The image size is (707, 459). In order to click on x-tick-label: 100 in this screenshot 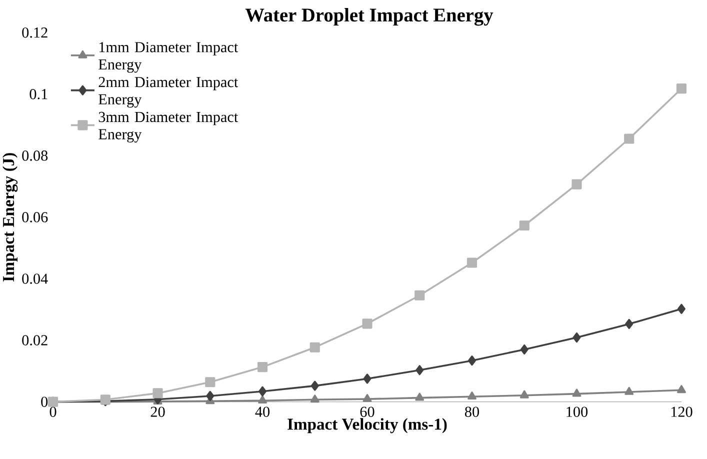, I will do `click(577, 412)`.